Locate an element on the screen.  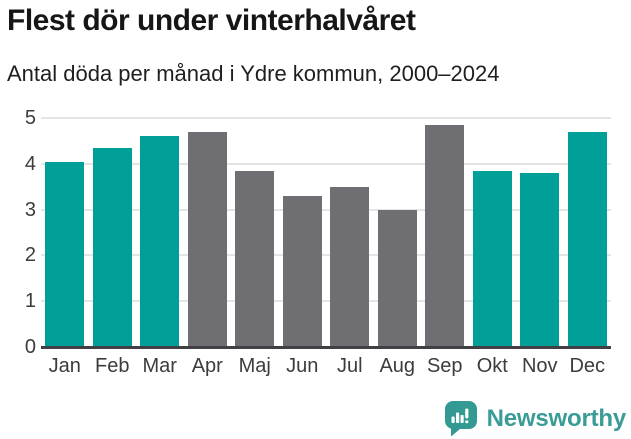
y-tick-label-2: 2 is located at coordinates (30, 255).